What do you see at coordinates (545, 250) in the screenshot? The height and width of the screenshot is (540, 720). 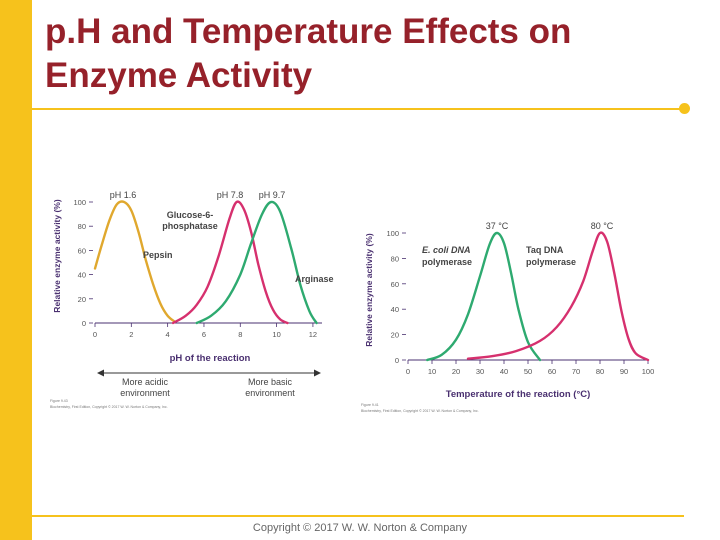 I see `taq-curve-label-line1: Taq DNA` at bounding box center [545, 250].